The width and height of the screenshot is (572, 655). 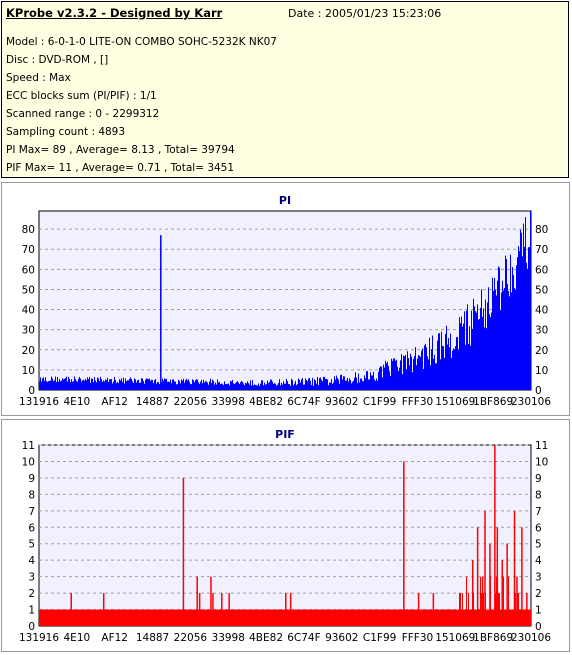 I want to click on y-tick-label-right: 6, so click(x=538, y=528).